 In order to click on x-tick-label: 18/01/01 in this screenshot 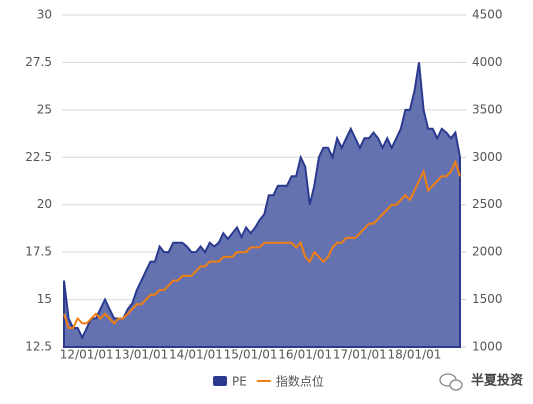, I will do `click(415, 355)`.